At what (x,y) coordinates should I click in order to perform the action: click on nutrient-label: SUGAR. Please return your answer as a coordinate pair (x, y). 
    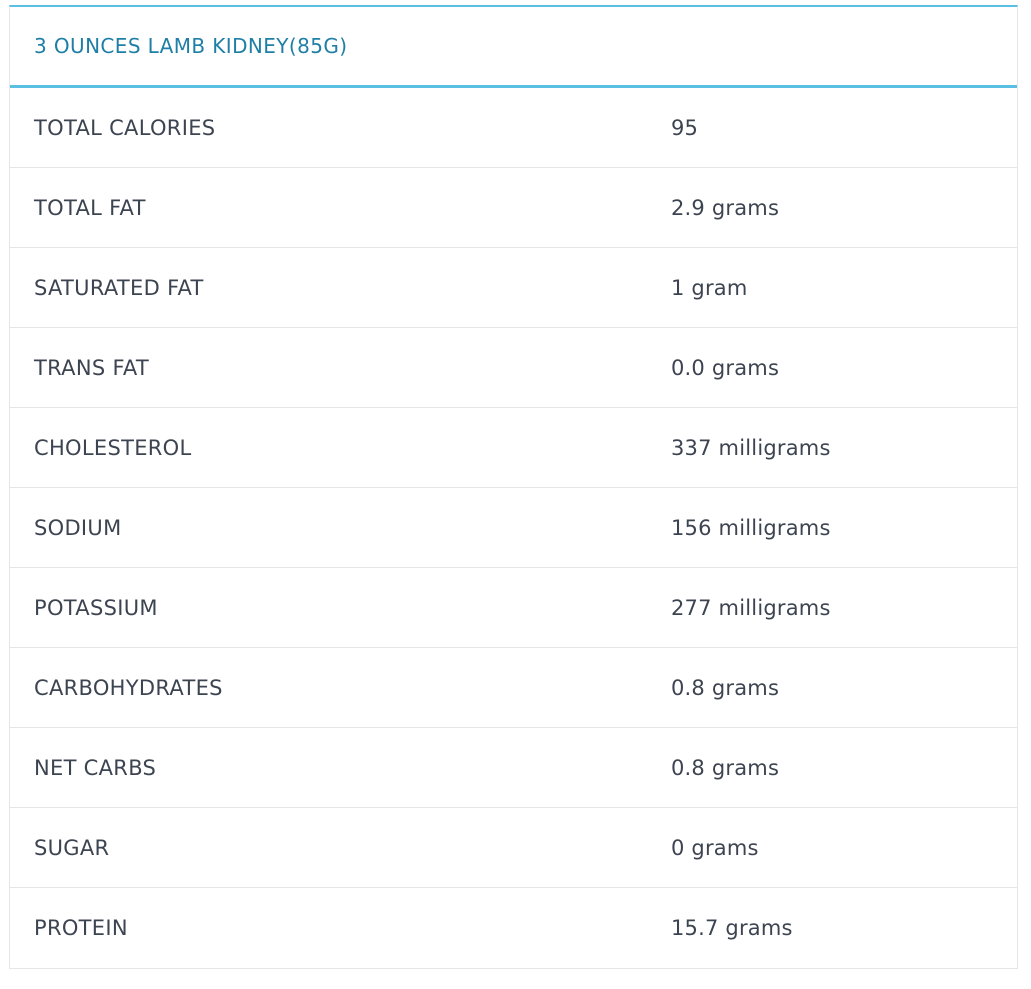
    Looking at the image, I should click on (72, 847).